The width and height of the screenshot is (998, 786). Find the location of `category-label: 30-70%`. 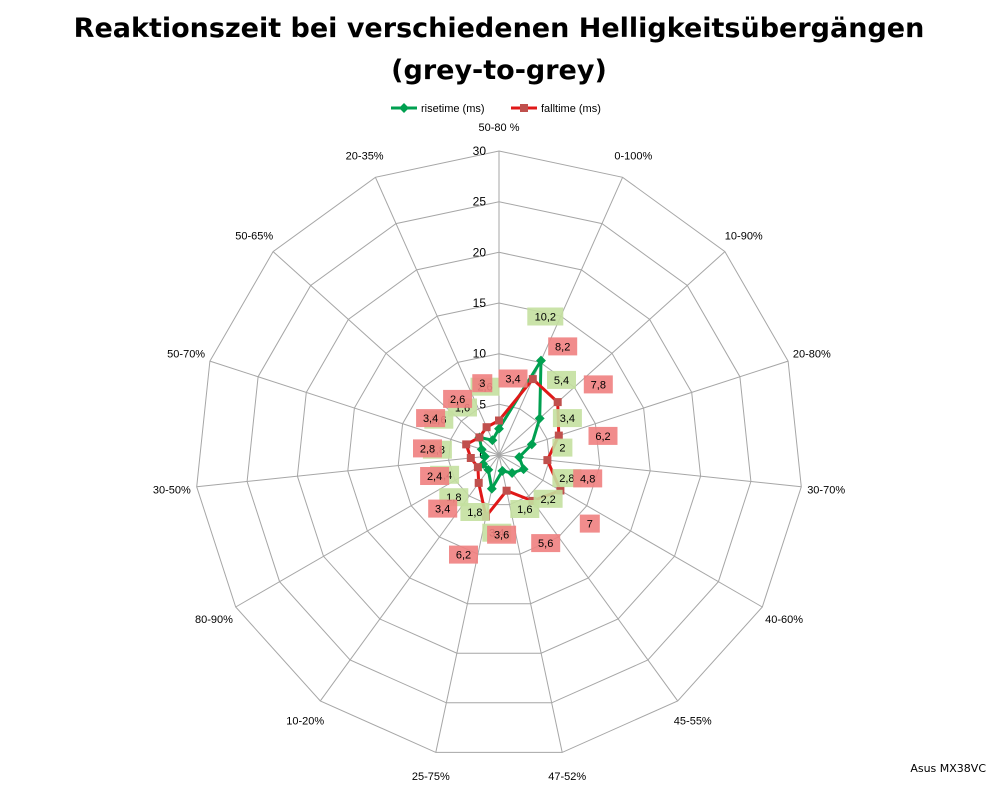

category-label: 30-70% is located at coordinates (826, 490).